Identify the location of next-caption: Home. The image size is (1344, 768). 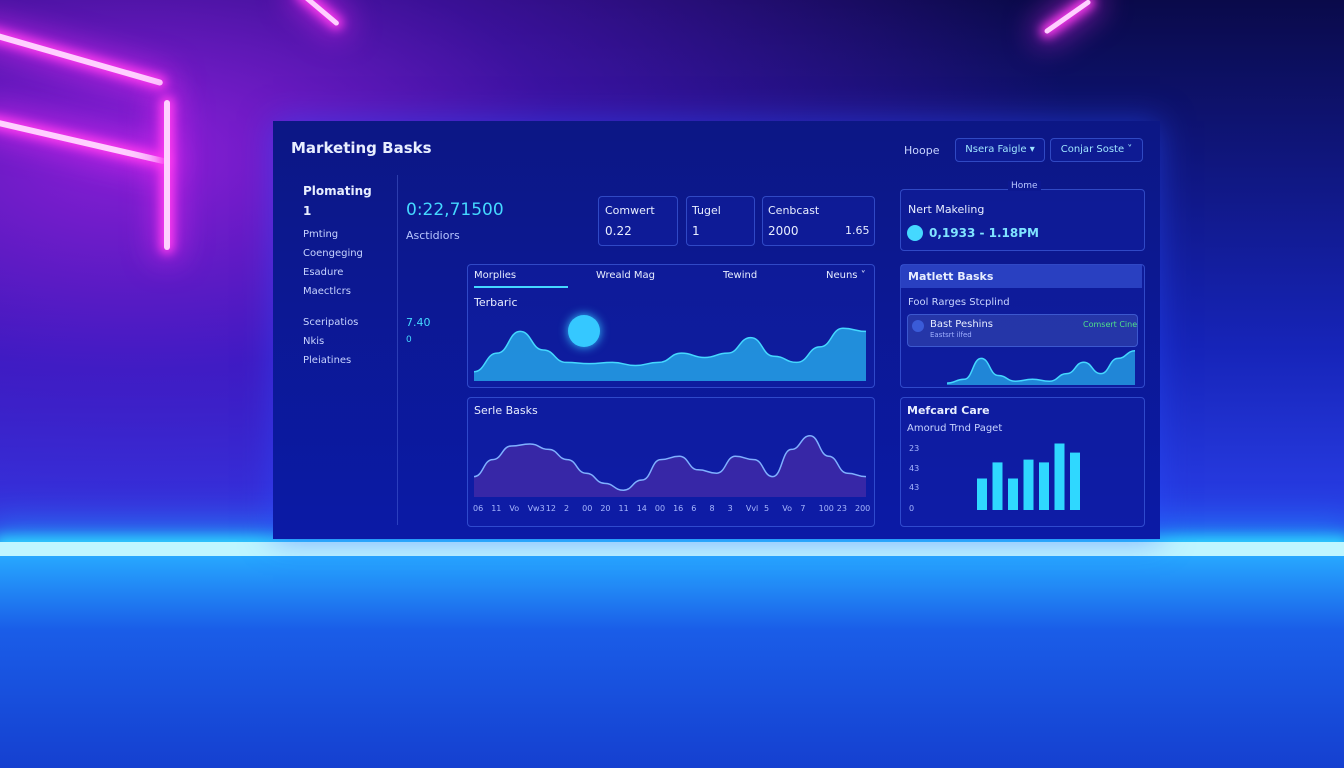
(1024, 186).